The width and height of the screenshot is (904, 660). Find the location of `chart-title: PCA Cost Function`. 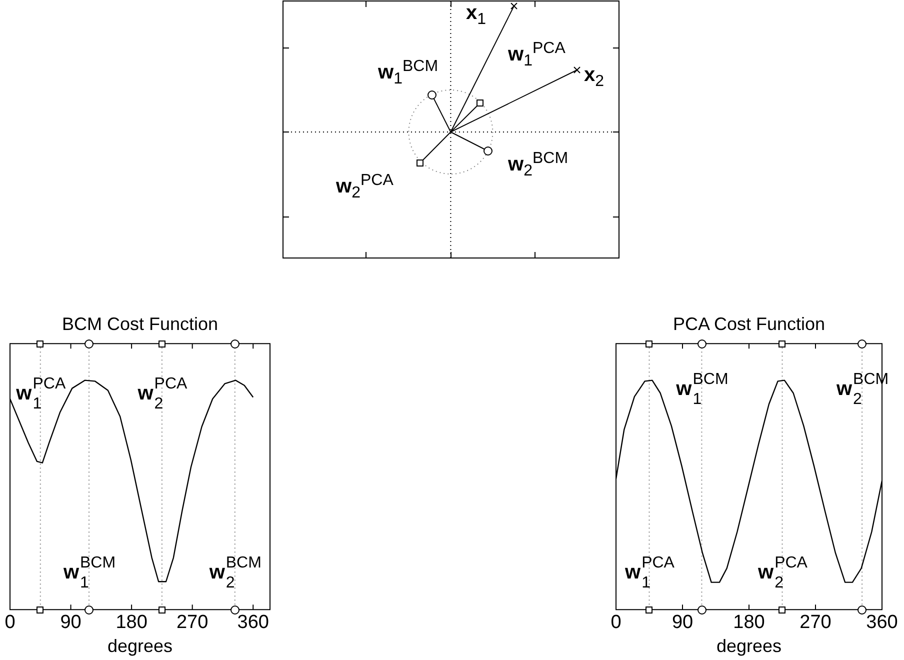

chart-title: PCA Cost Function is located at coordinates (749, 324).